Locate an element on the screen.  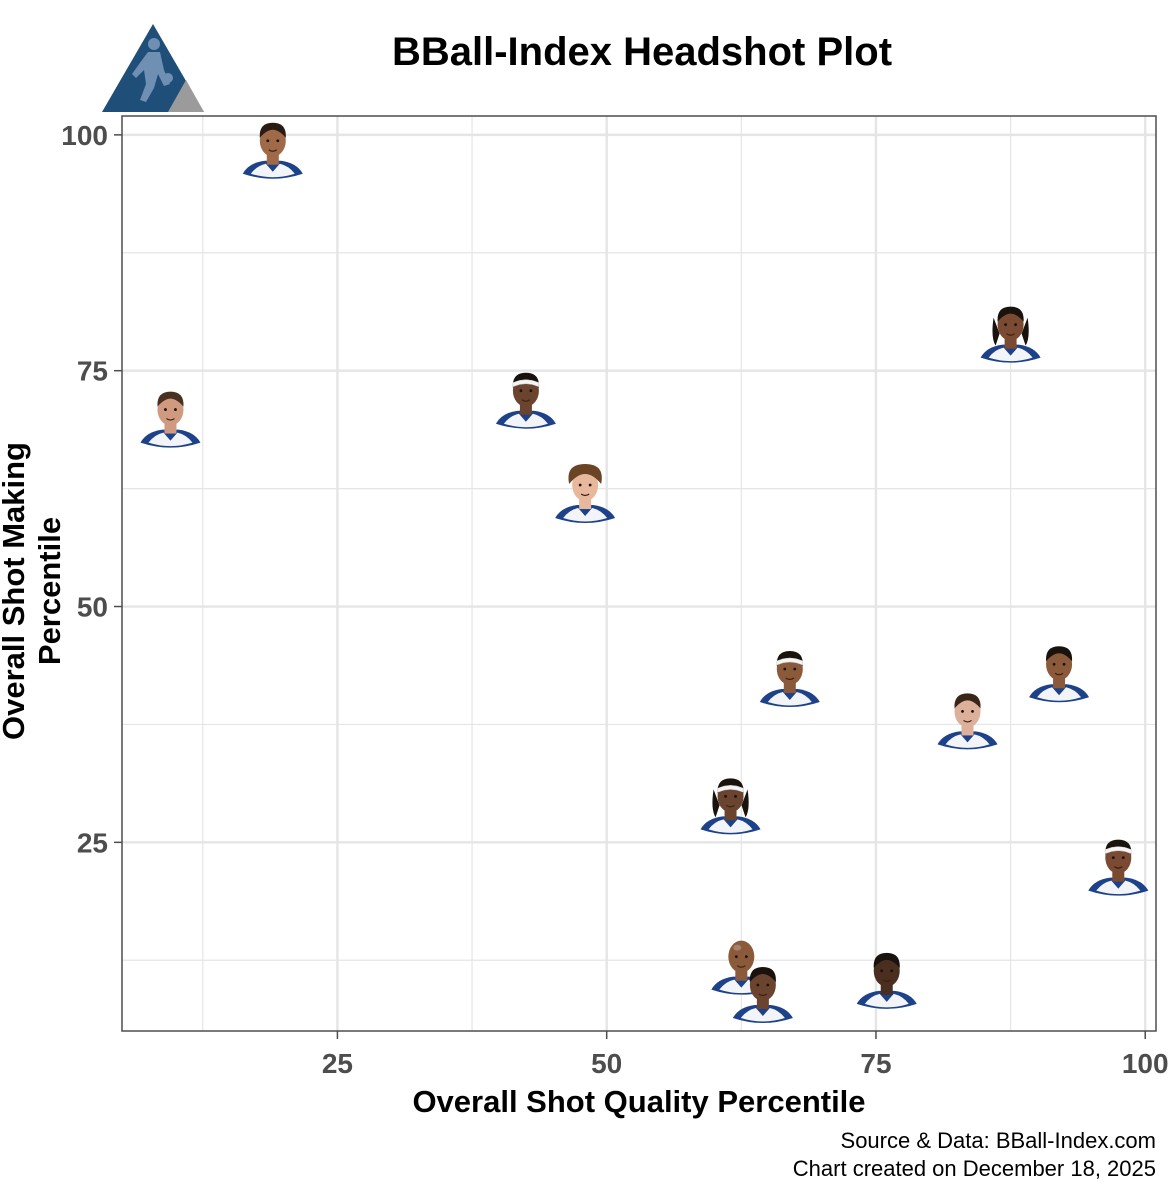
x-tick-label: 100 is located at coordinates (1145, 1063).